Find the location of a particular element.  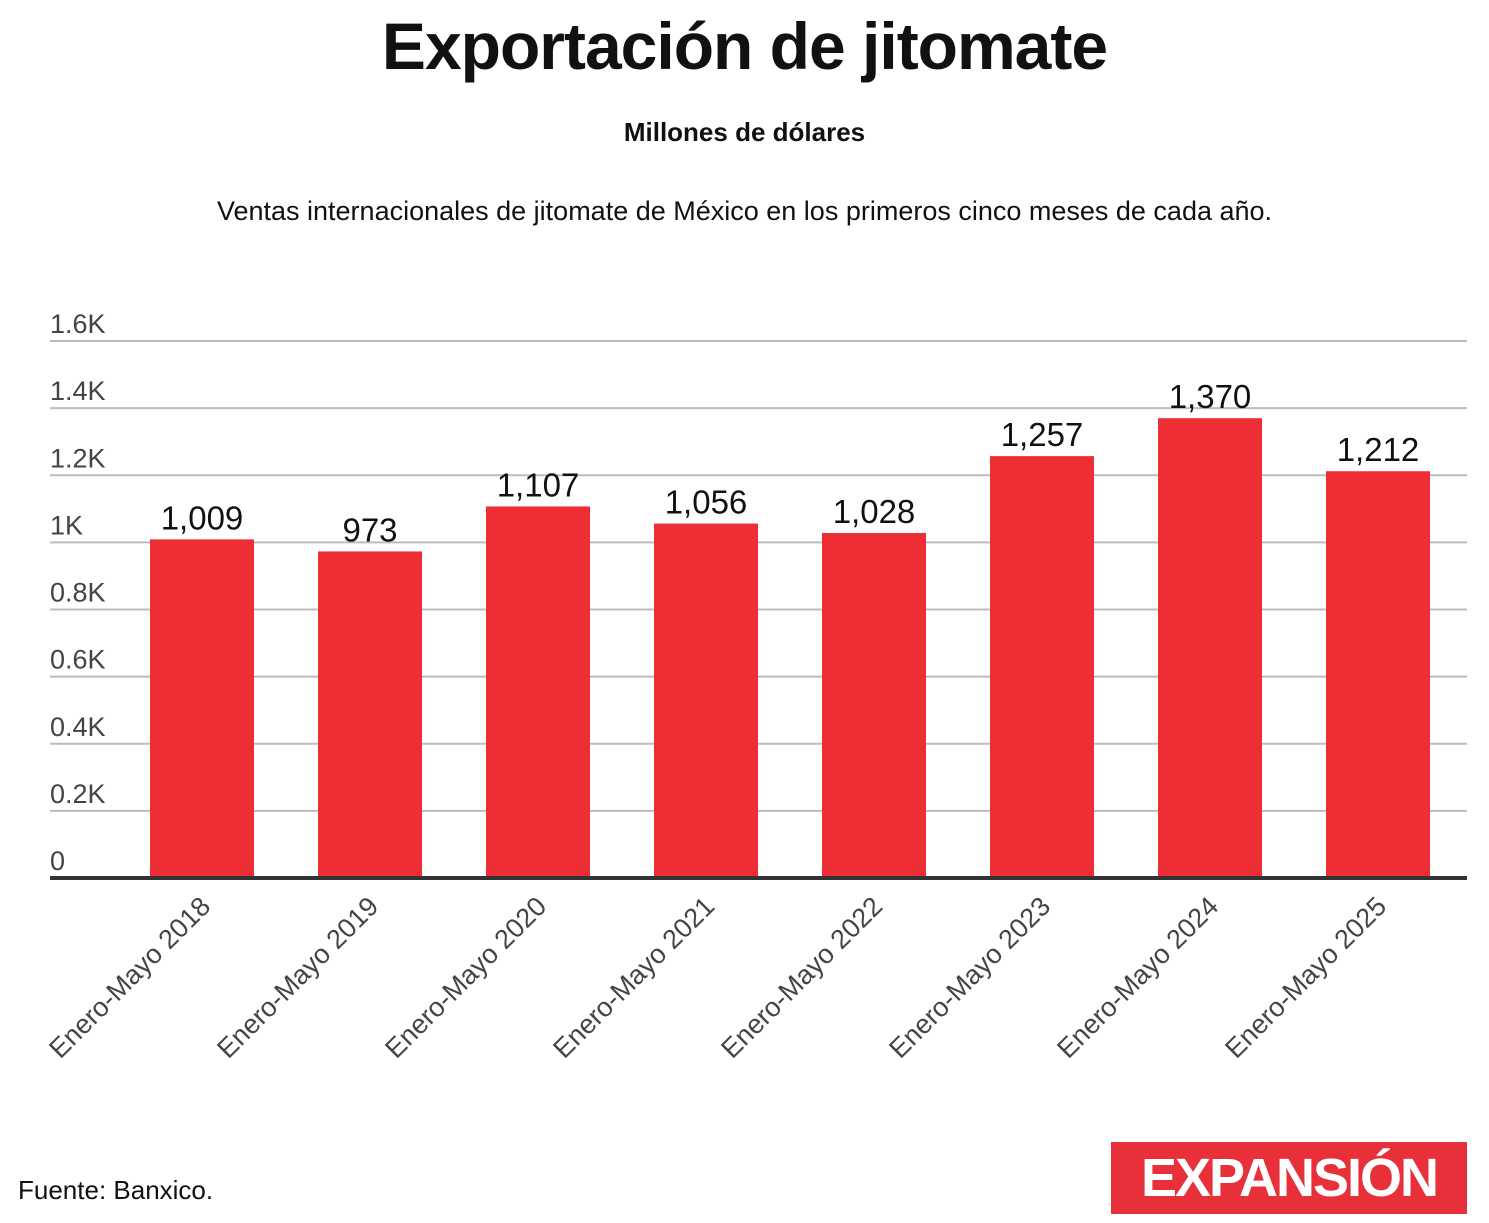

x-tick-label: Enero-Mayo 2021 is located at coordinates (633, 977).